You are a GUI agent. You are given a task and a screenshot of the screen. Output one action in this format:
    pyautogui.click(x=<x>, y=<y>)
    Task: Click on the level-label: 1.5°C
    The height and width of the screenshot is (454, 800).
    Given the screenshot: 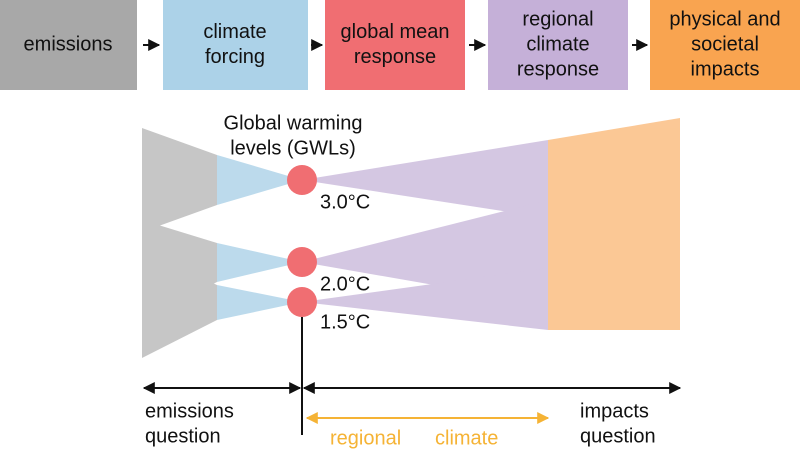 What is the action you would take?
    pyautogui.click(x=345, y=322)
    